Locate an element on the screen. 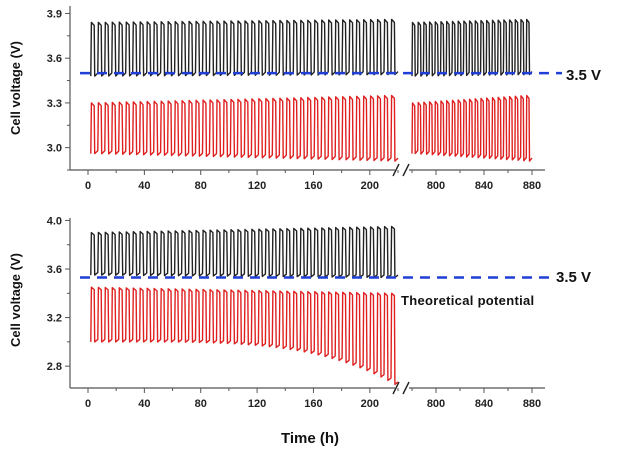 The height and width of the screenshot is (450, 620). top-yticks: 3.0 3.3 3.6 3.9 is located at coordinates (58, 89).